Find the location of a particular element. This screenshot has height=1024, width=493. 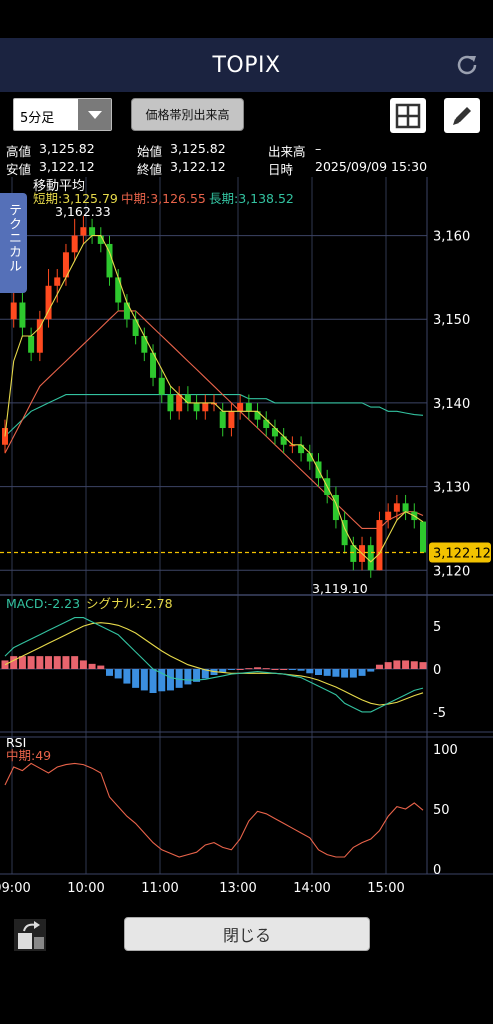

datetime-value: 2025/09/09 15:30 is located at coordinates (371, 166).